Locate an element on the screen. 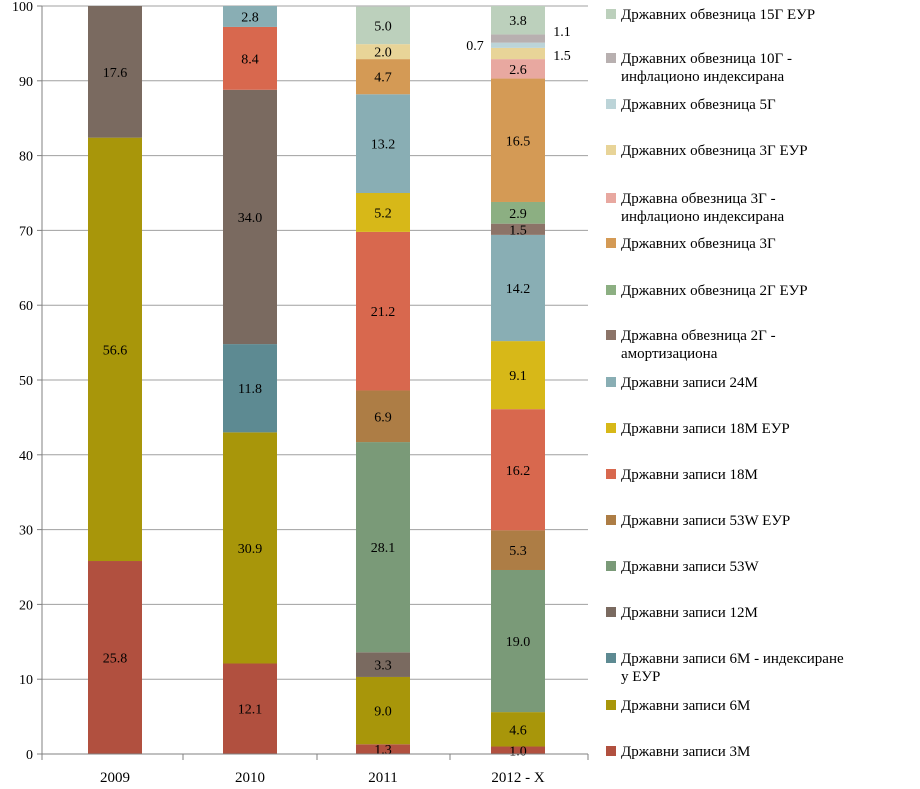 Image resolution: width=920 pixels, height=789 pixels. data-label: 2.0 is located at coordinates (383, 53).